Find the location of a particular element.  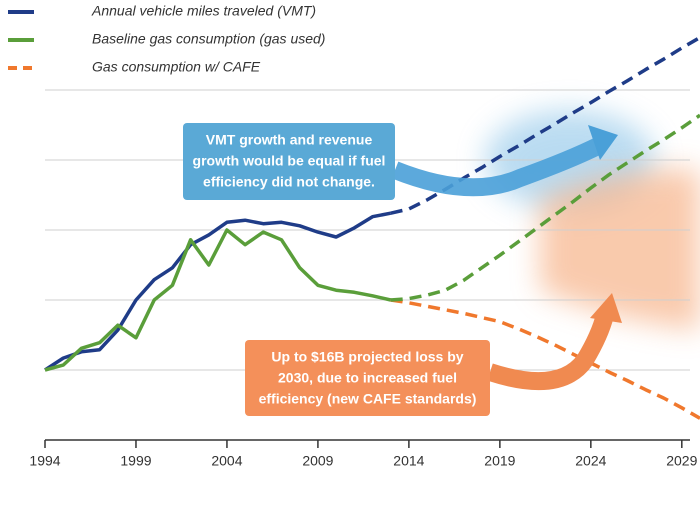

x-tick-label: 2019 is located at coordinates (499, 461).